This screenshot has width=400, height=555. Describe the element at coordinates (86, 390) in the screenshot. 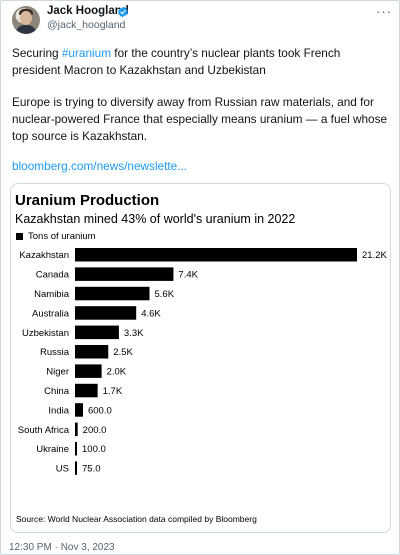

I see `bar-china` at that location.